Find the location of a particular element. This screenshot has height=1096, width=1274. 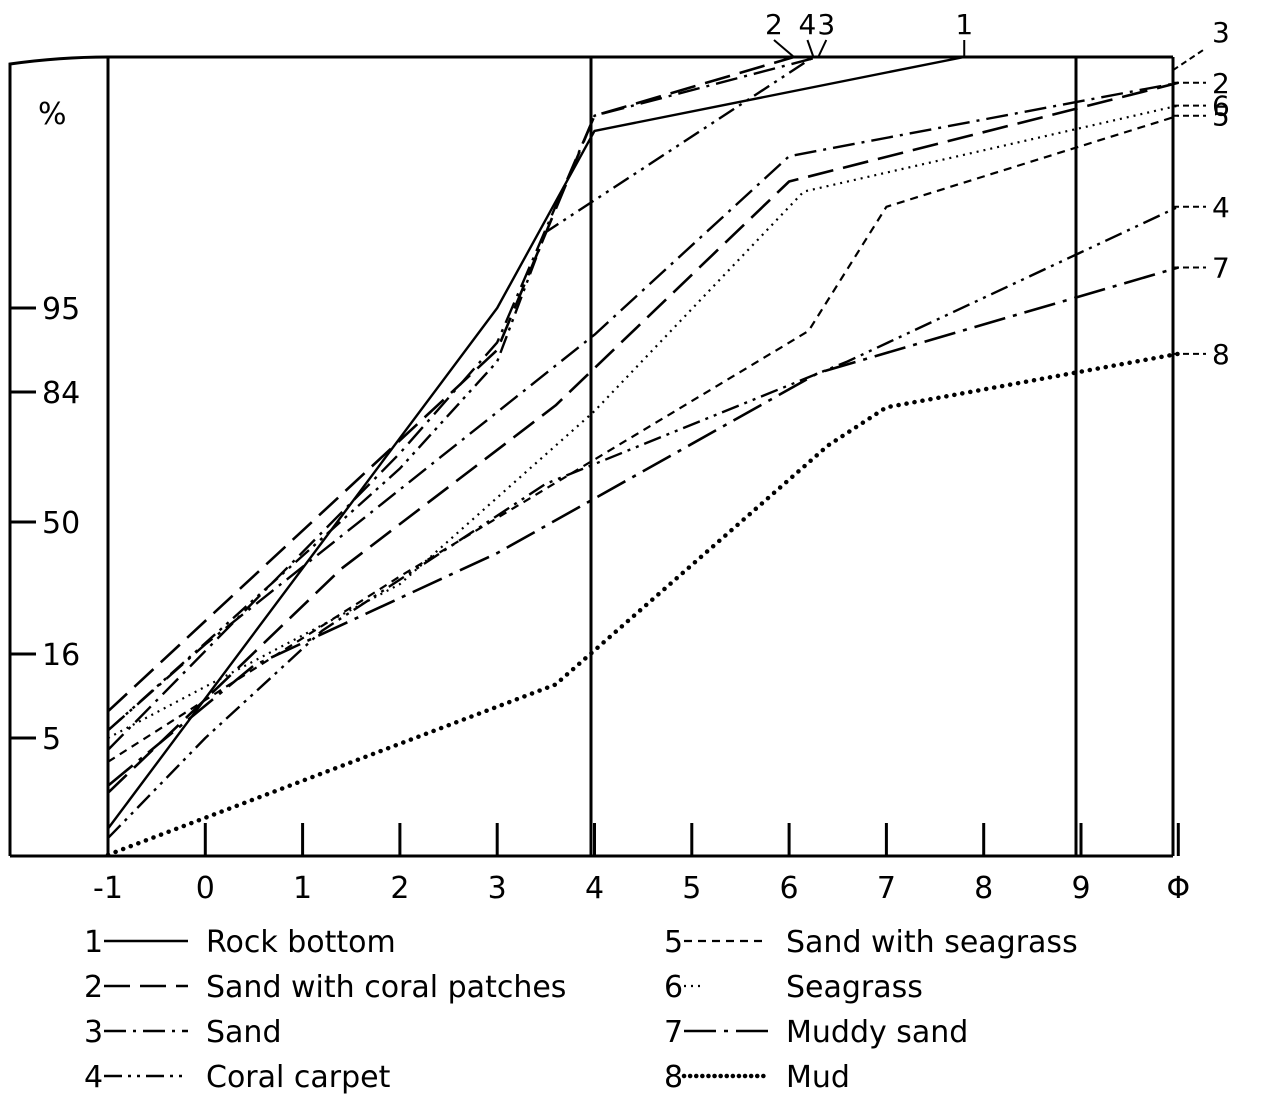

y-tick-label: 95 is located at coordinates (61, 309).